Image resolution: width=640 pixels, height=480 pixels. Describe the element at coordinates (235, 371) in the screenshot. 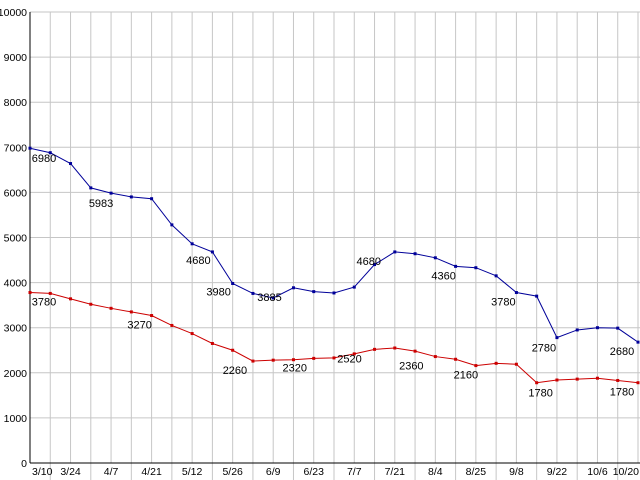

I see `series-red-data-label: 2260` at that location.